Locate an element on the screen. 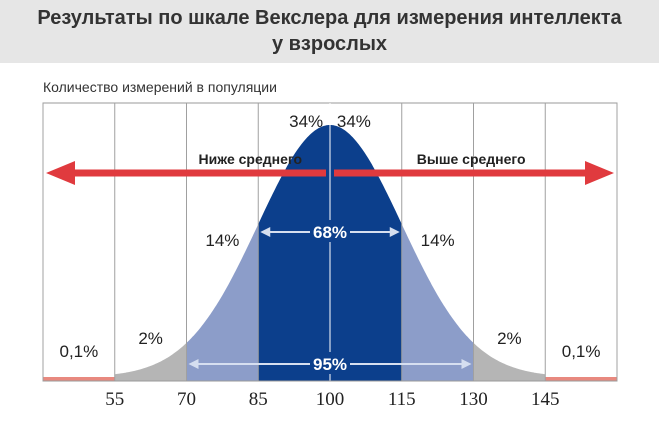 The image size is (659, 421). x-tick-label: 130 is located at coordinates (473, 399).